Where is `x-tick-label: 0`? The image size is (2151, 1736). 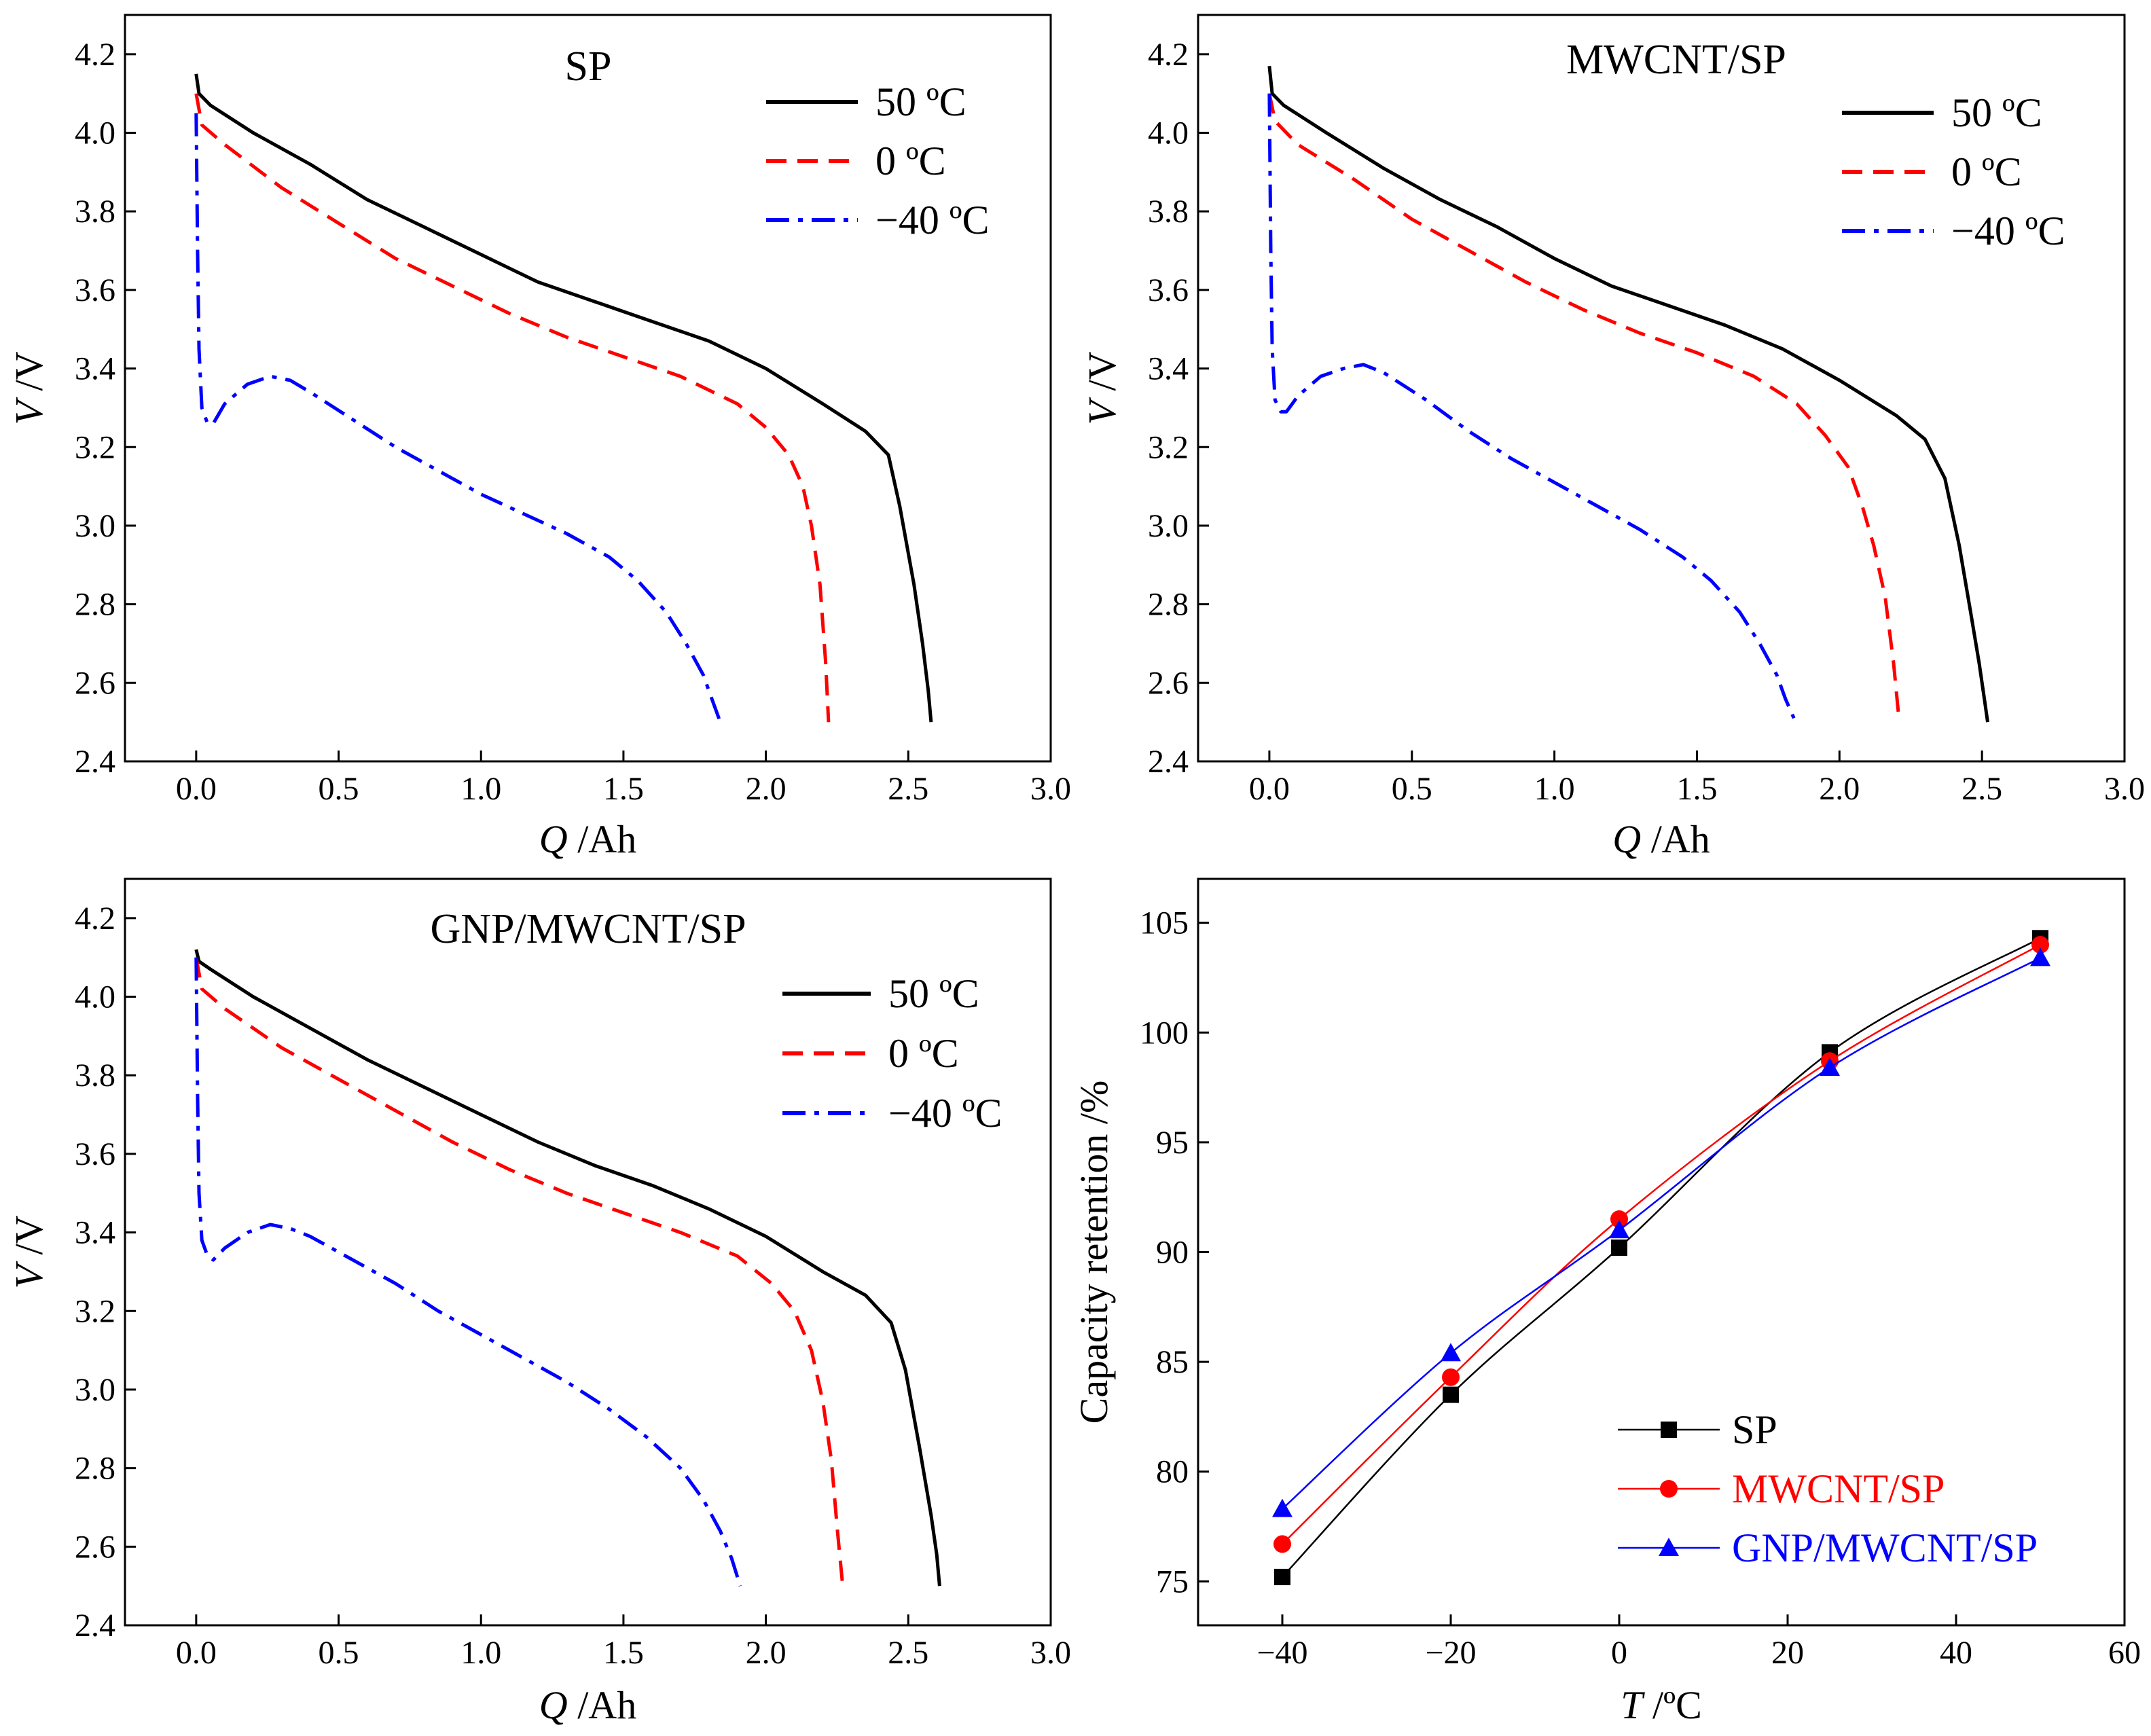
x-tick-label: 0 is located at coordinates (1619, 1653).